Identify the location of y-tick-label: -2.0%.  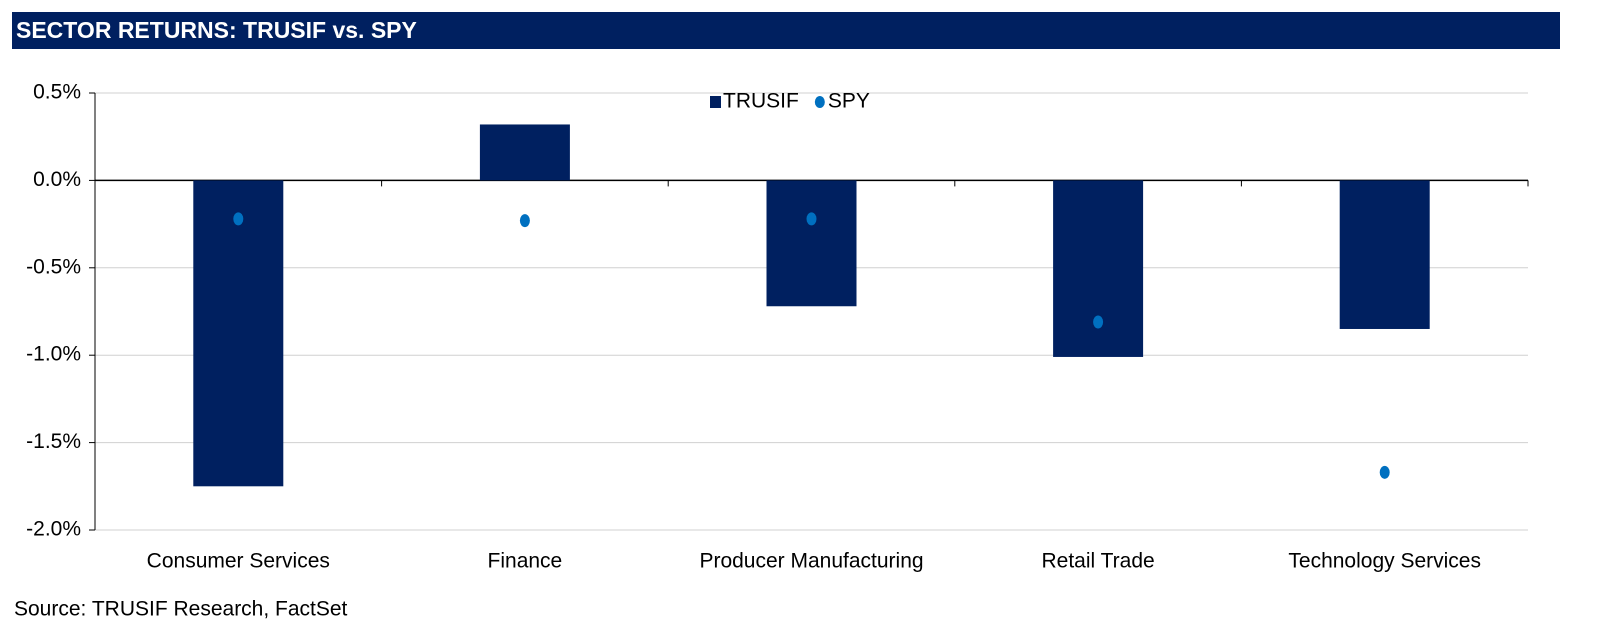
(53, 529).